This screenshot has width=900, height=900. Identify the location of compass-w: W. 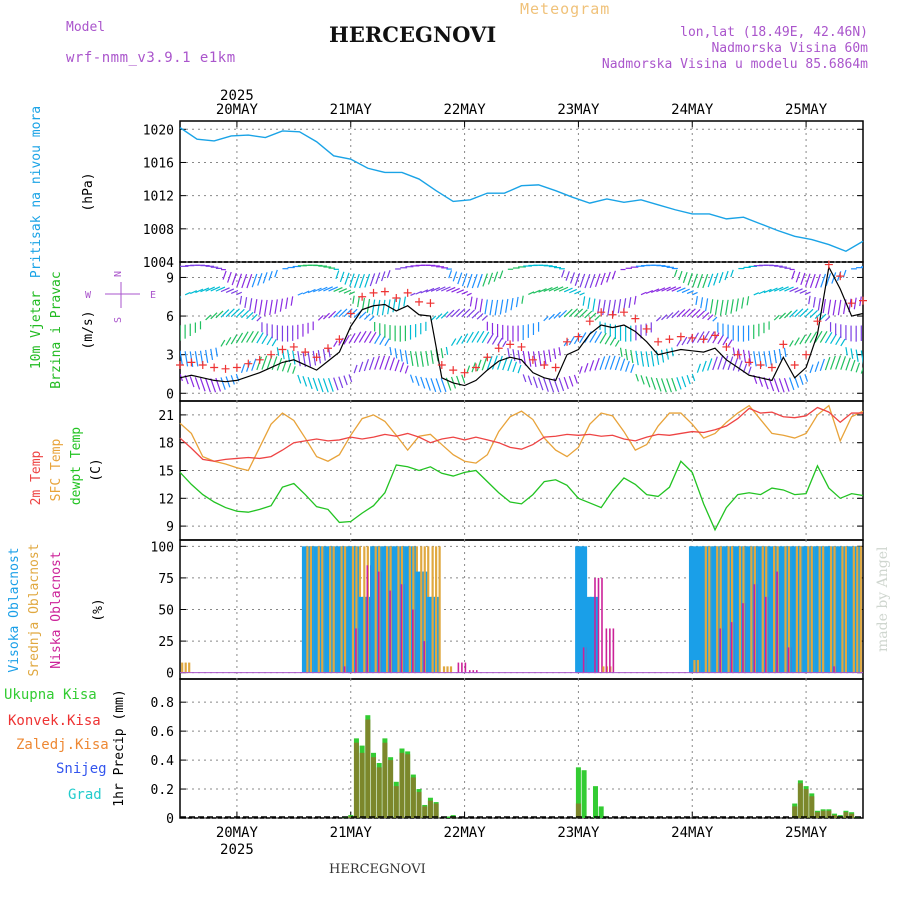
(88, 295).